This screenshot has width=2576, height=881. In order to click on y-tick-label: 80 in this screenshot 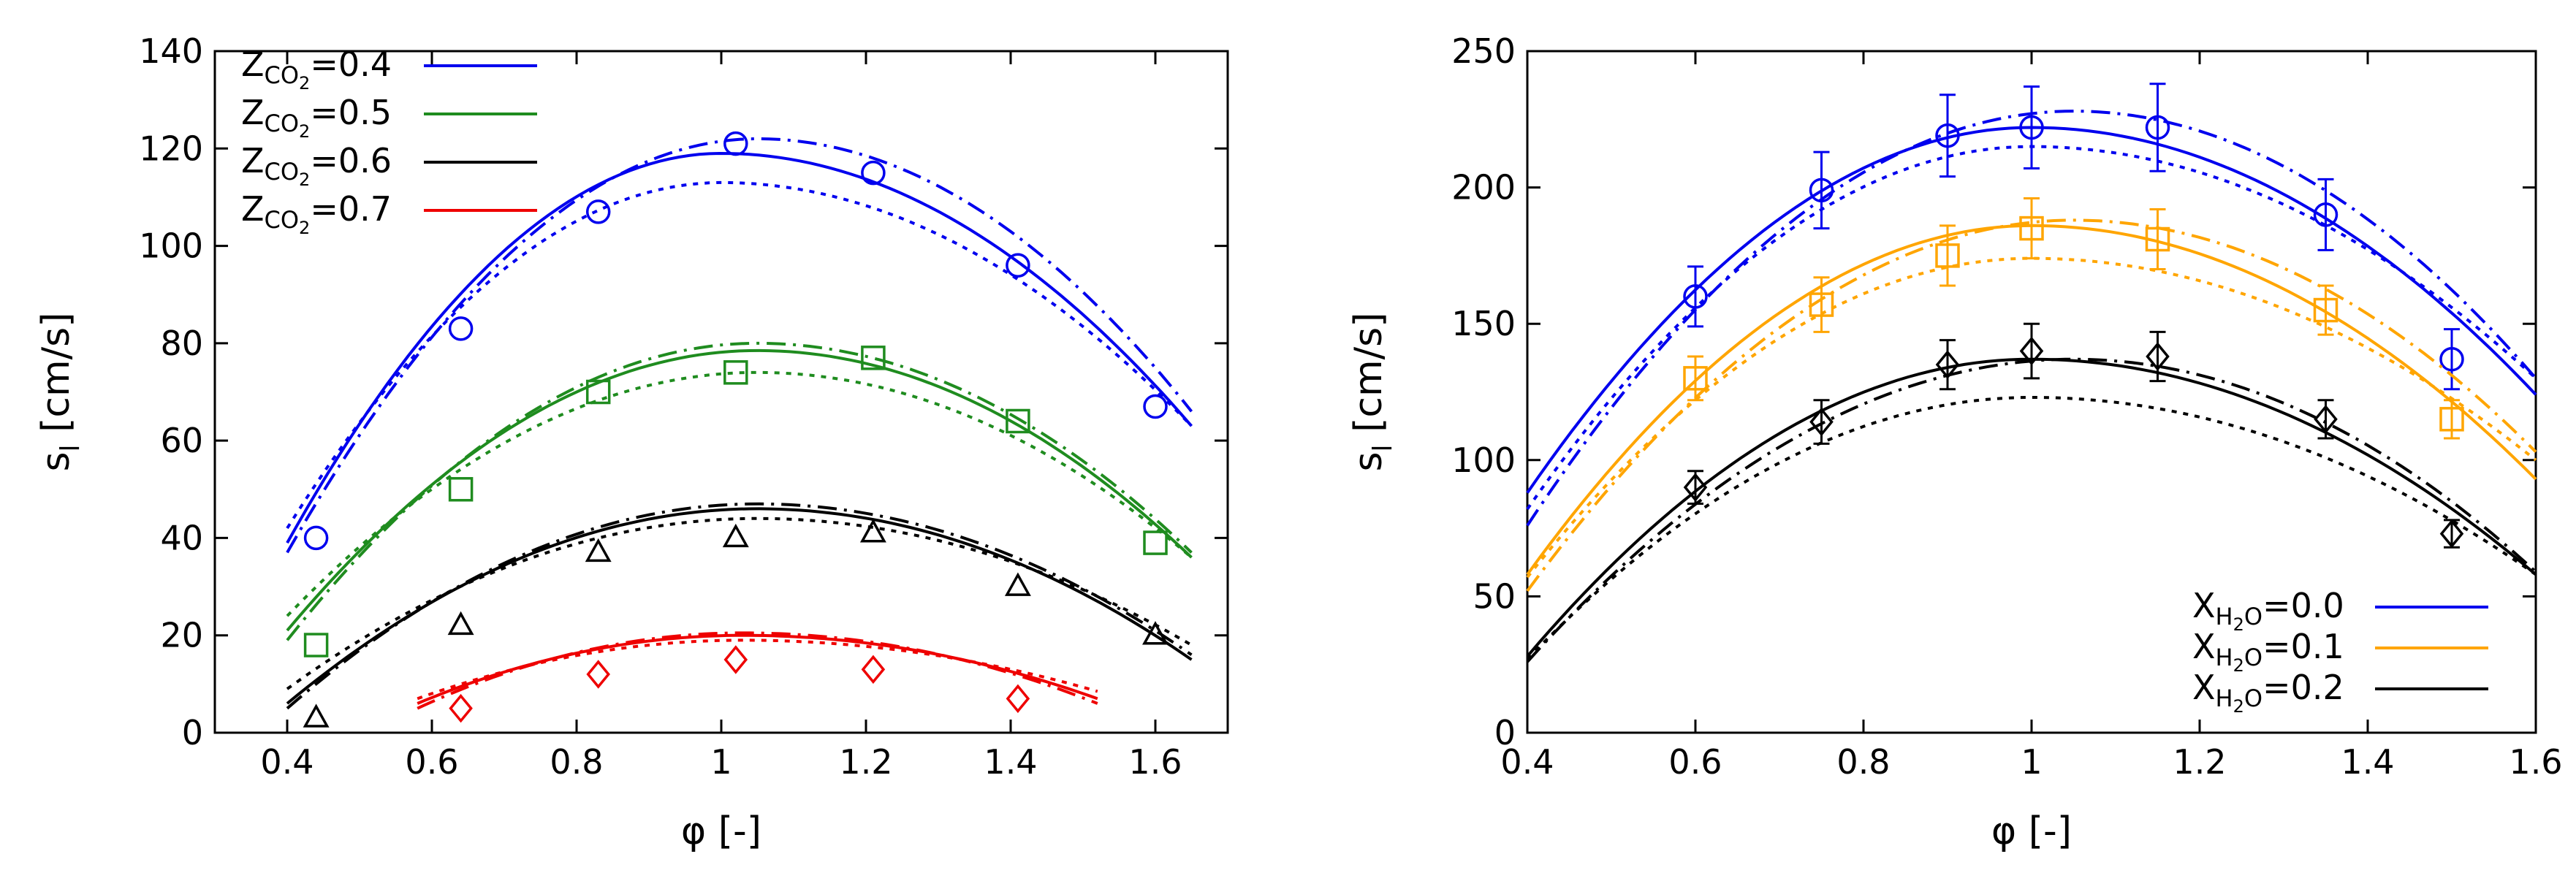, I will do `click(181, 343)`.